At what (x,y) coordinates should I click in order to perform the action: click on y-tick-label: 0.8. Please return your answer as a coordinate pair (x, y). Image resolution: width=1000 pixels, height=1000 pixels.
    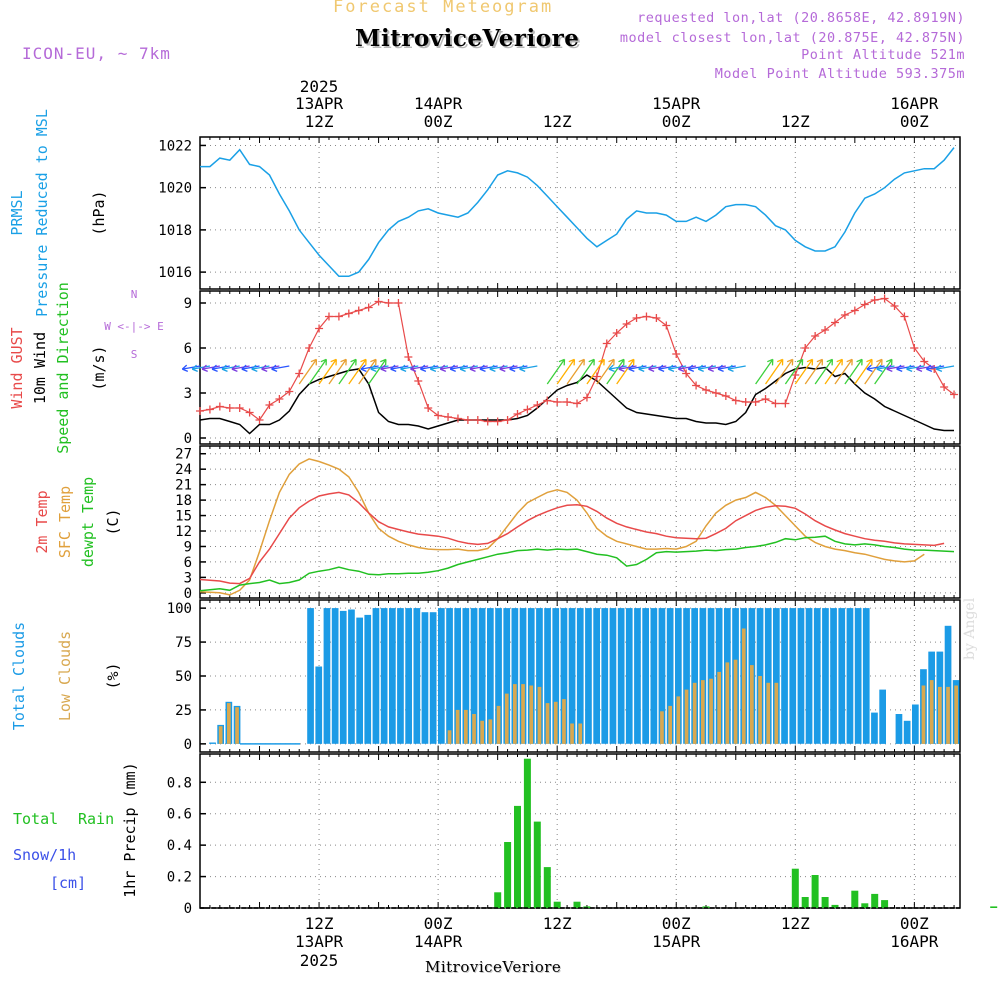
    Looking at the image, I should click on (179, 783).